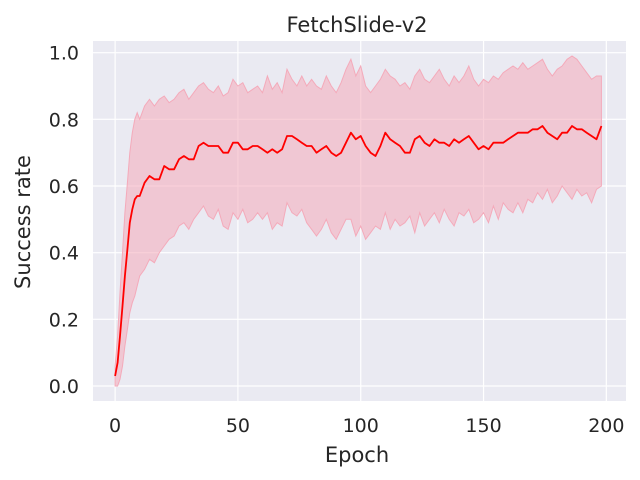  I want to click on x-tick-label: 150, so click(483, 426).